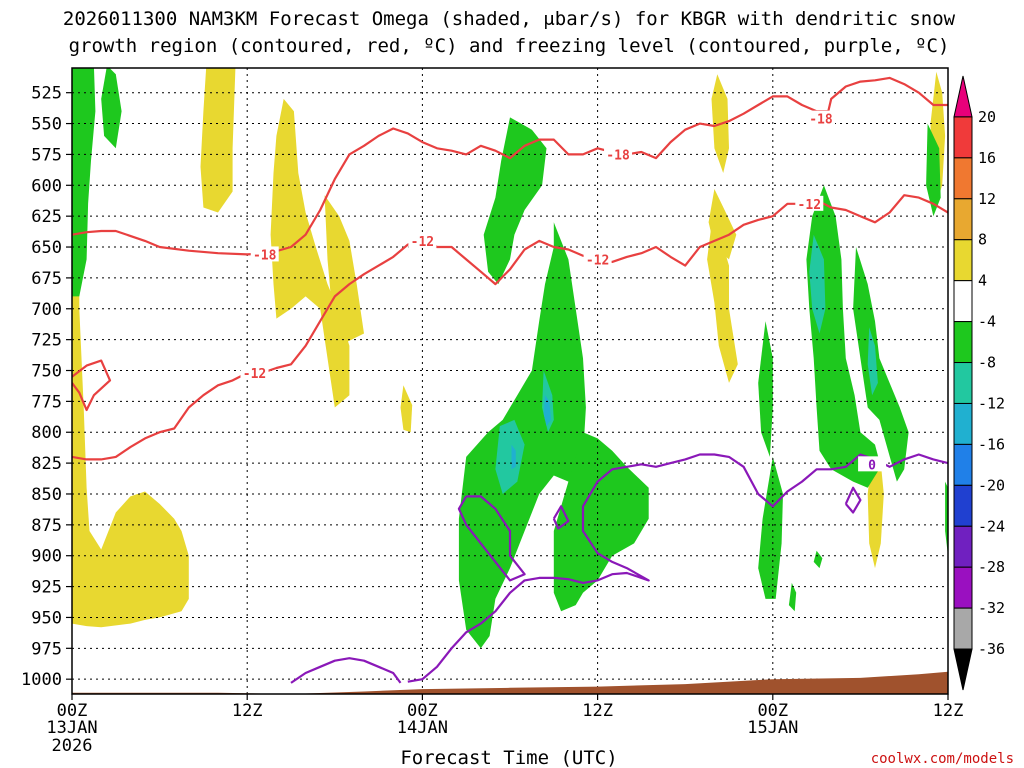 The image size is (1024, 768). I want to click on x-tick-year-0: 2026, so click(72, 746).